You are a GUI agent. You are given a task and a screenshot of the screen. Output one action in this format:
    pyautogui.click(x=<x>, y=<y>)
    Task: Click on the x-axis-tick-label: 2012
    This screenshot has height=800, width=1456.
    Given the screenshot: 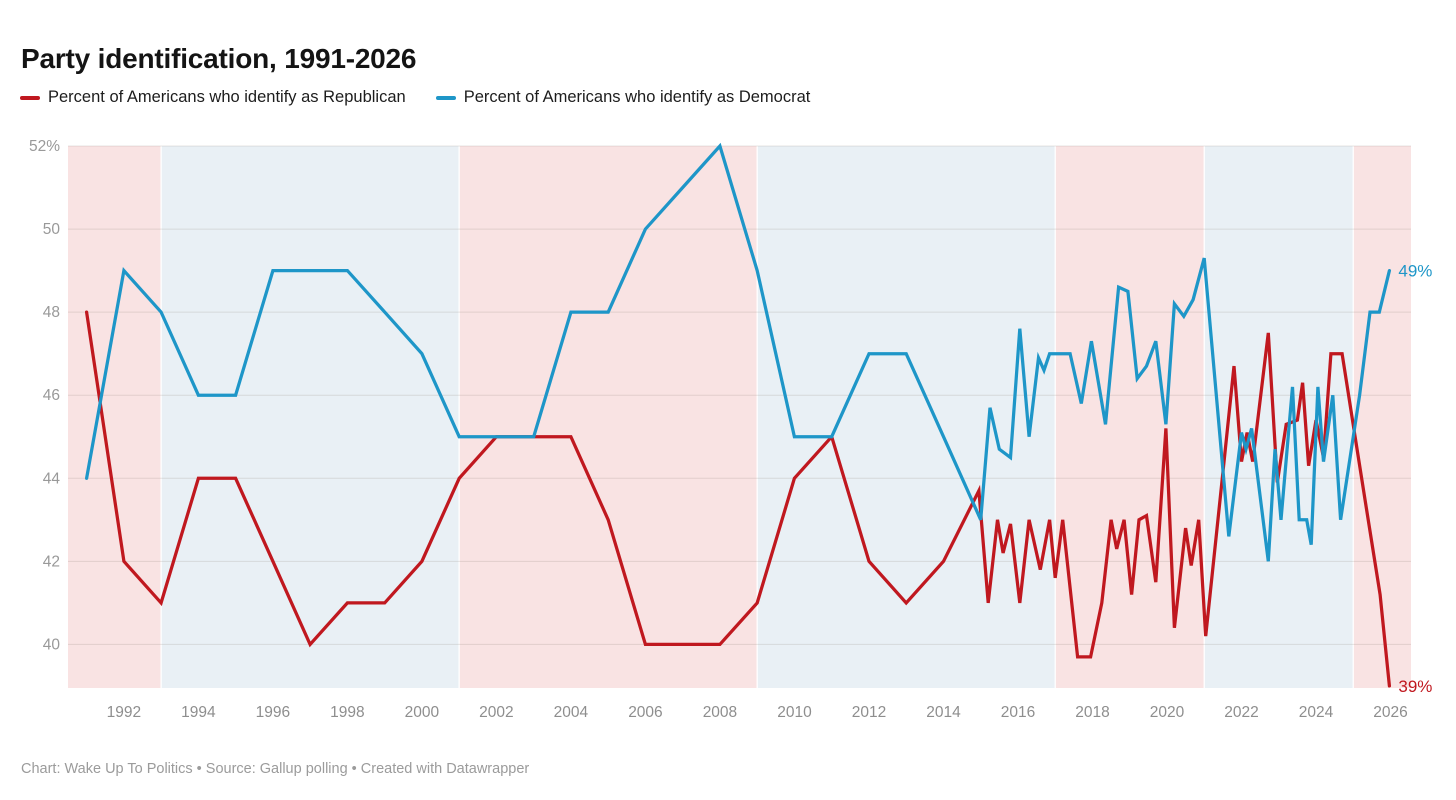 What is the action you would take?
    pyautogui.click(x=869, y=712)
    